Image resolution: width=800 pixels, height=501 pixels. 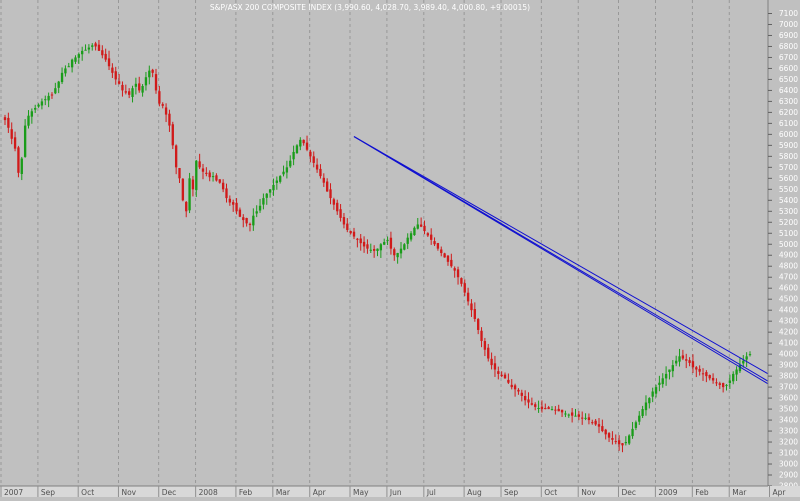 I want to click on y-tick-label: 6300, so click(x=788, y=101).